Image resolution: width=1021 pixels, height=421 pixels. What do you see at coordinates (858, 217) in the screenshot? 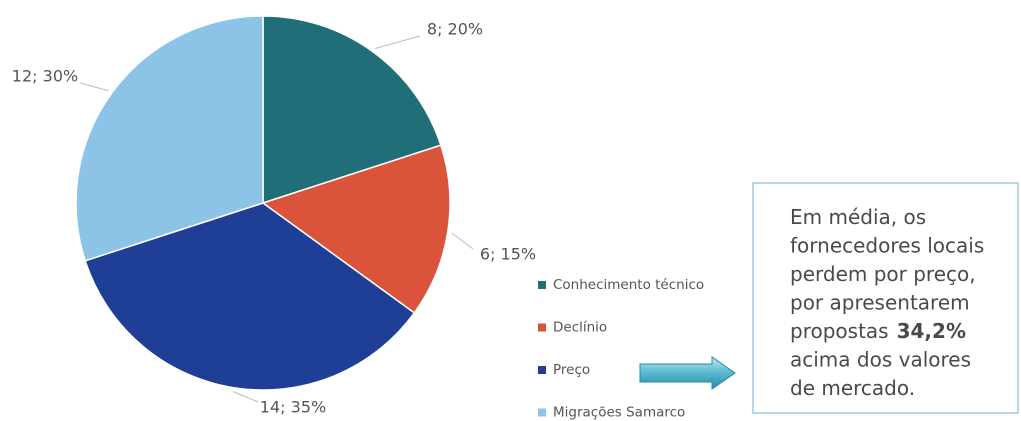
I see `annotation-line: Em média, os` at bounding box center [858, 217].